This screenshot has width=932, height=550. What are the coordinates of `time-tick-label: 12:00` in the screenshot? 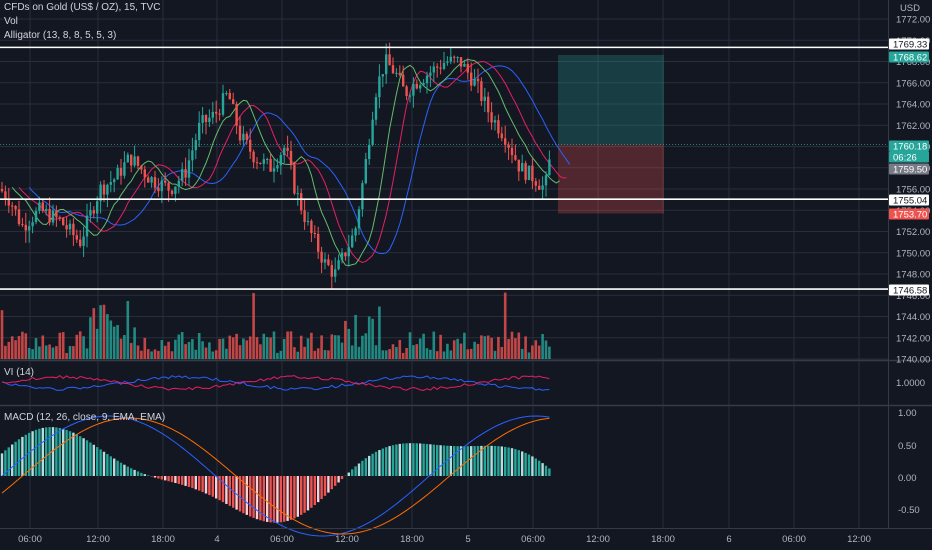 It's located at (347, 539).